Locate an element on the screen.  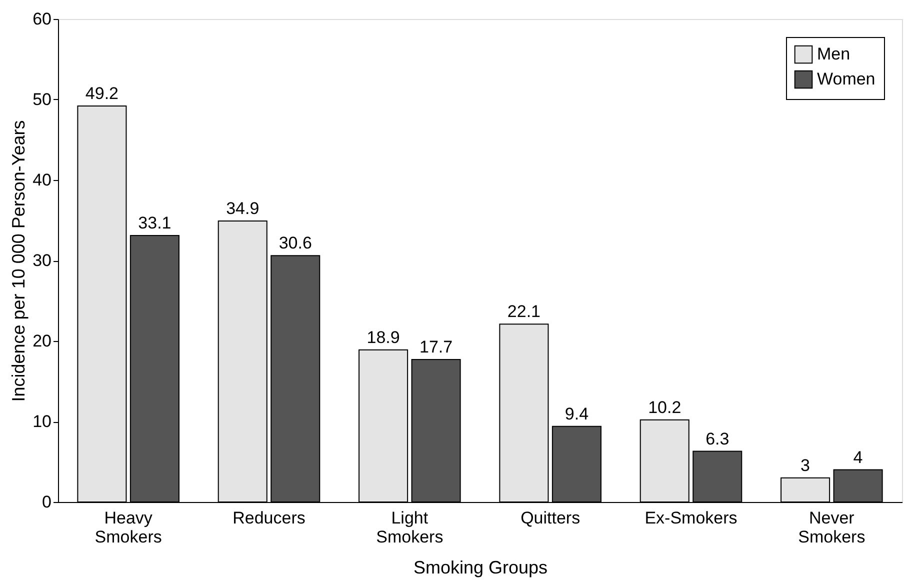
data-label: 10.2 is located at coordinates (665, 407).